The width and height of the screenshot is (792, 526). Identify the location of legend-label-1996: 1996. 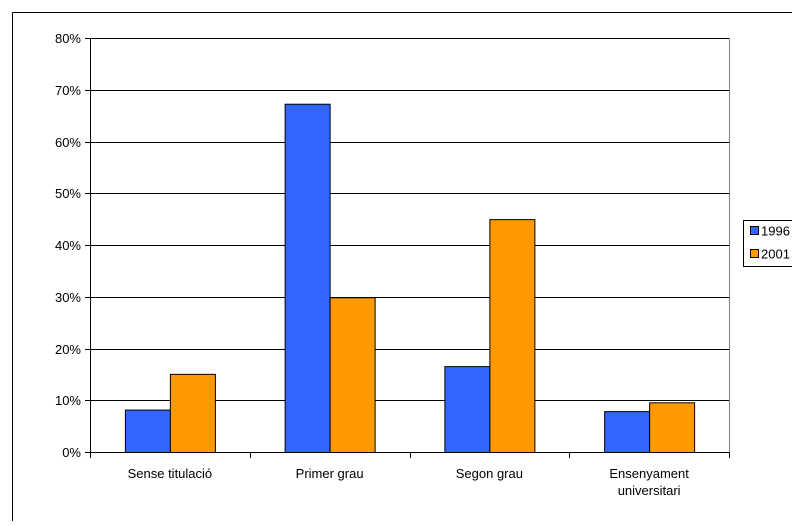
(775, 231).